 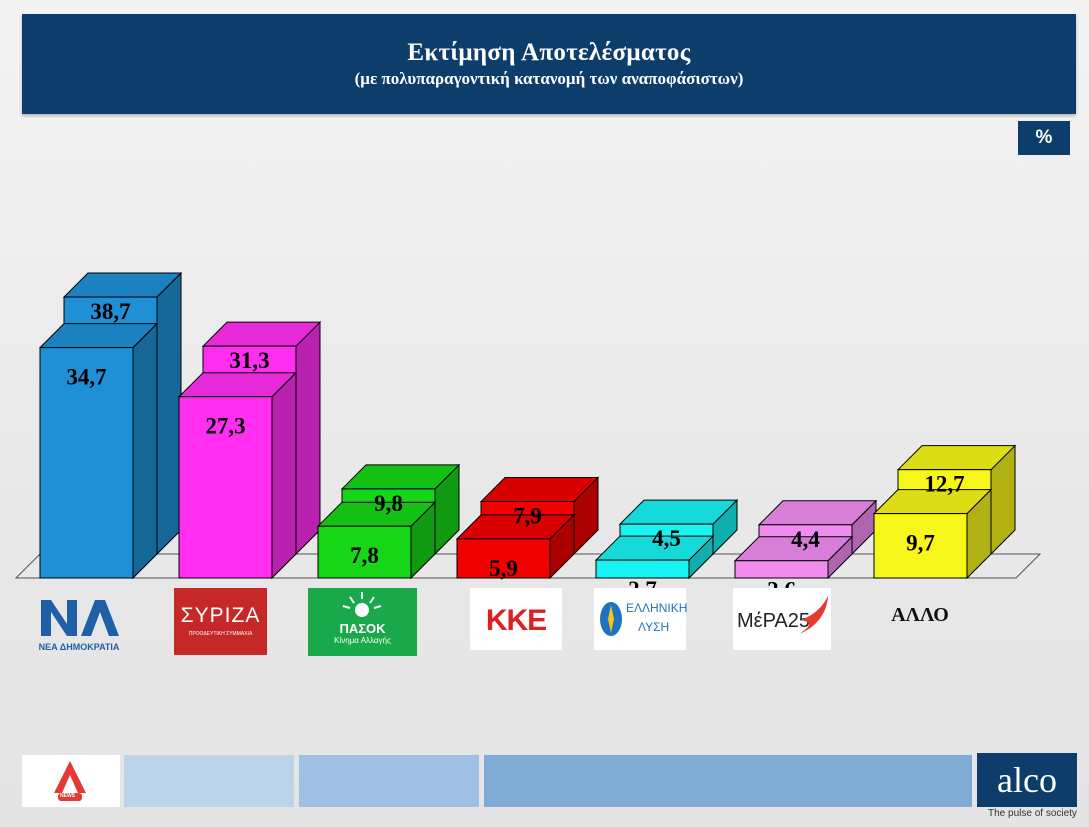 What do you see at coordinates (654, 627) in the screenshot?
I see `elliniki-line2: ΛΥΣΗ` at bounding box center [654, 627].